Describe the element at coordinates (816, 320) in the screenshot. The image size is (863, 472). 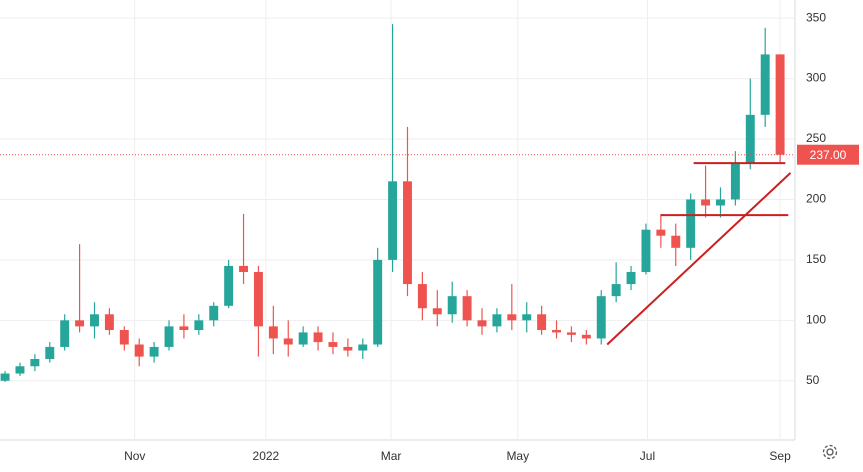
I see `y-tick-label: 100` at that location.